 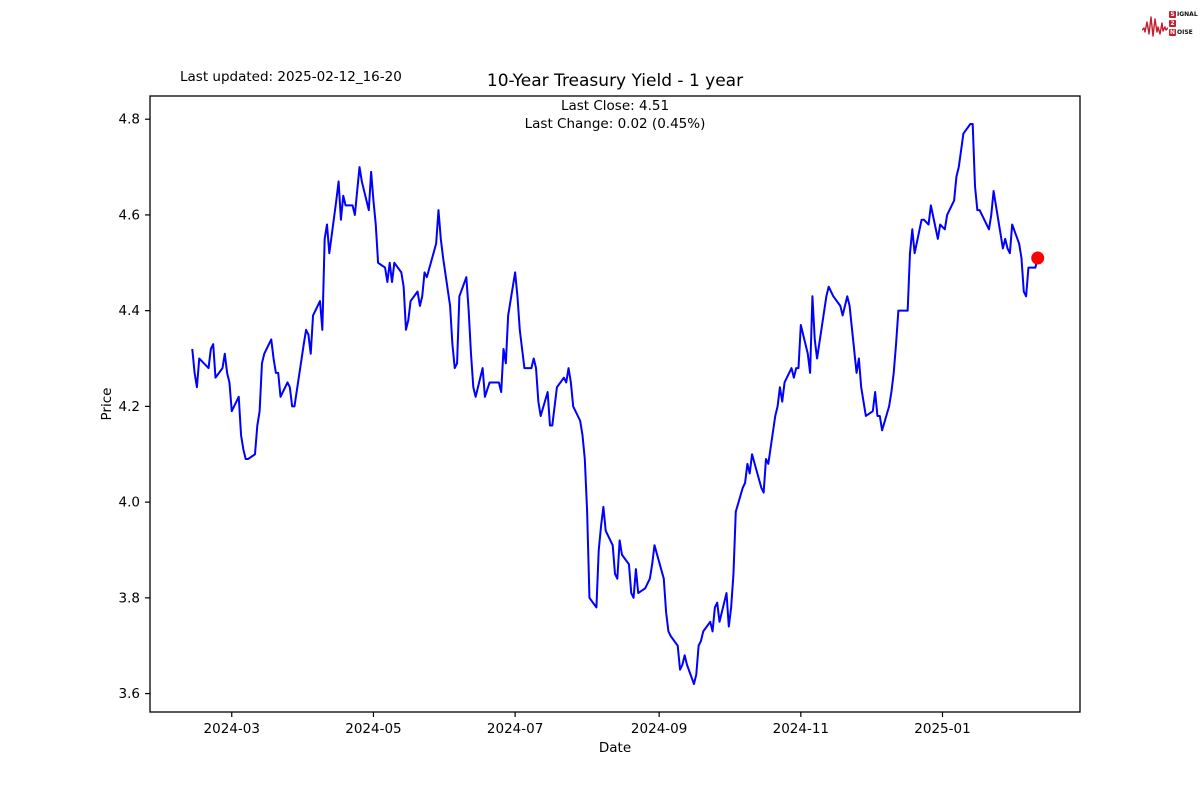 I want to click on y-tick-label: 4.2, so click(x=129, y=407).